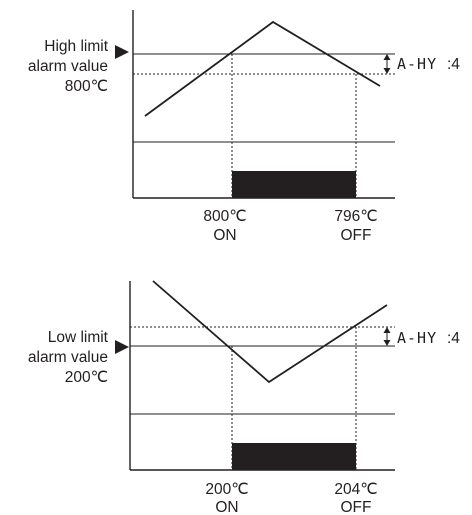 This screenshot has width=472, height=515. I want to click on low-hysteresis-arrow-icon, so click(387, 336).